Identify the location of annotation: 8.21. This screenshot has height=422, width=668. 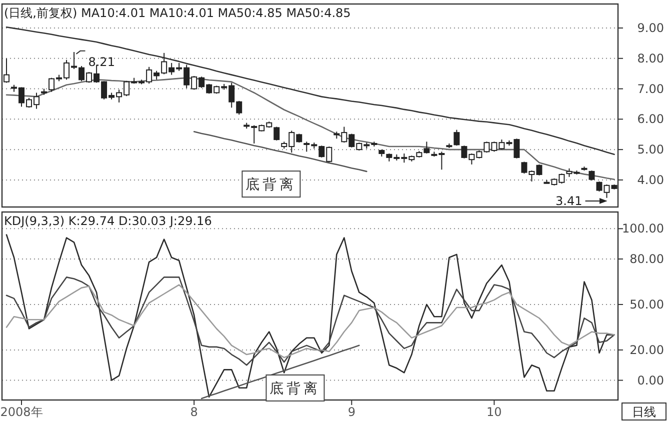
(101, 61).